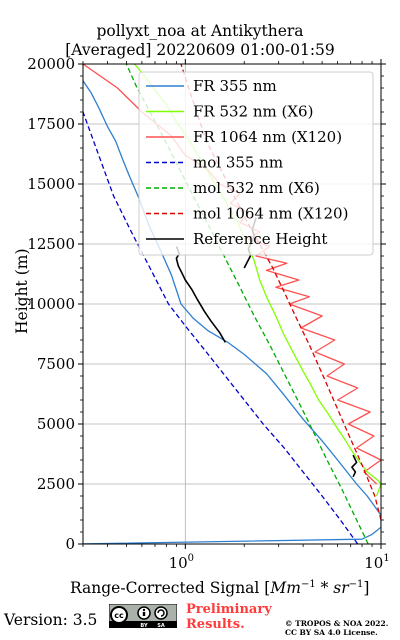 The image size is (400, 640). Describe the element at coordinates (256, 188) in the screenshot. I see `legend-label: mol 532 nm (X6)` at that location.